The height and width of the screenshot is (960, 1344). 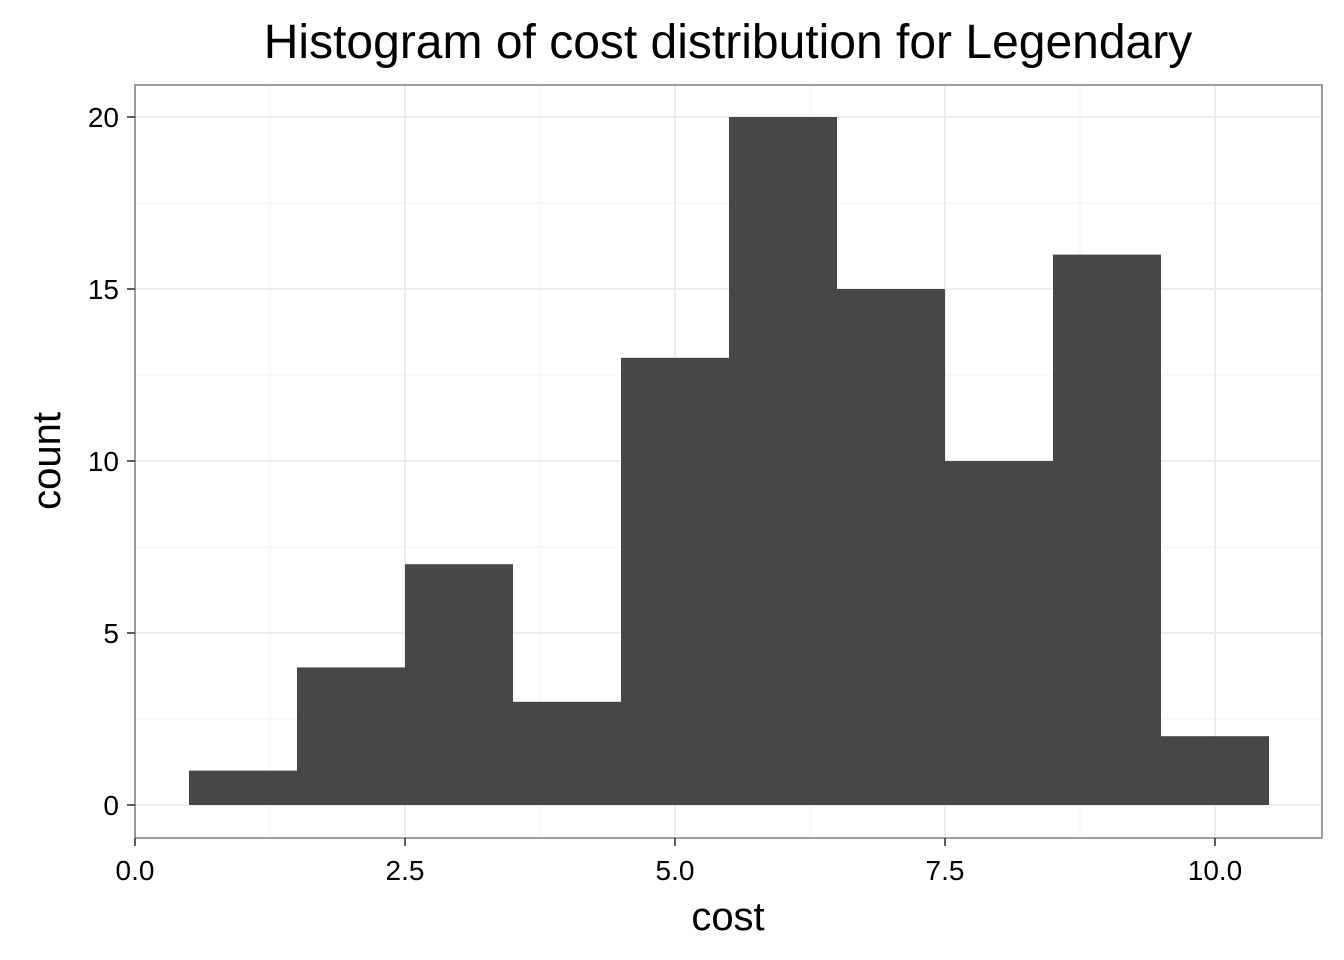 I want to click on x-tick-label: 2.5, so click(x=405, y=870).